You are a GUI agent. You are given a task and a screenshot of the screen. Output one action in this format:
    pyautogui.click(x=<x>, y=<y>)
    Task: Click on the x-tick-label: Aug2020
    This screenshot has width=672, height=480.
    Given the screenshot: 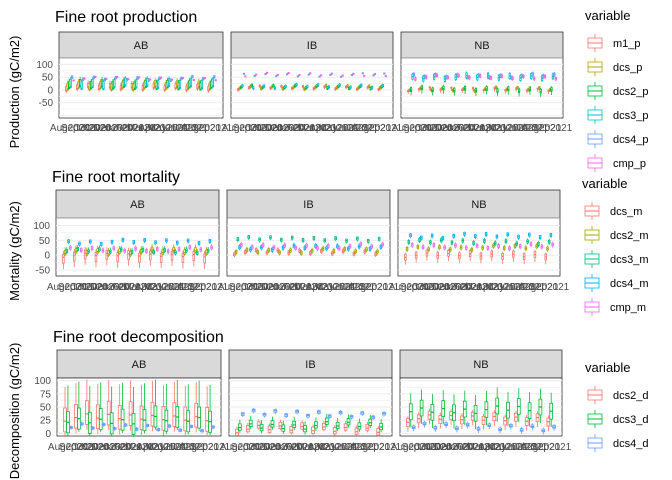 What is the action you would take?
    pyautogui.click(x=240, y=447)
    